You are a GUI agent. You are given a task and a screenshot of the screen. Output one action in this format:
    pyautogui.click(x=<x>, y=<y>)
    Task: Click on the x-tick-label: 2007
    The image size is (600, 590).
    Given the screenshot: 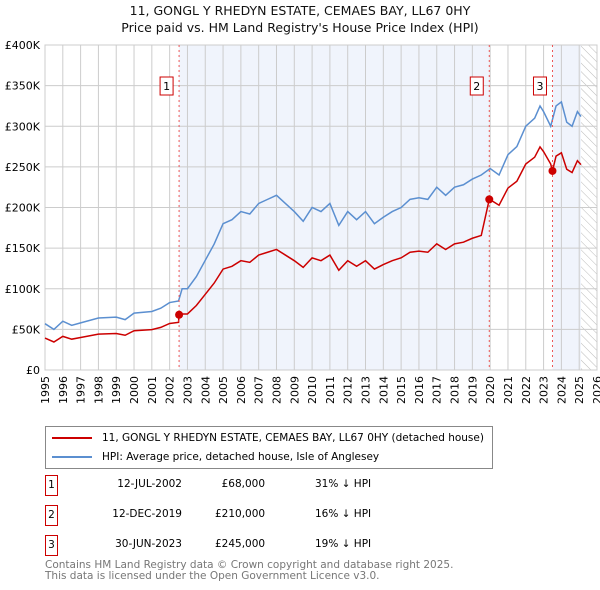 What is the action you would take?
    pyautogui.click(x=259, y=390)
    